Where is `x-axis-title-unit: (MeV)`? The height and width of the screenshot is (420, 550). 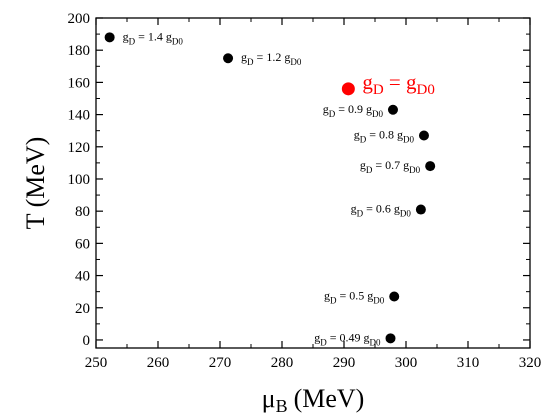 x-axis-title-unit: (MeV) is located at coordinates (329, 398).